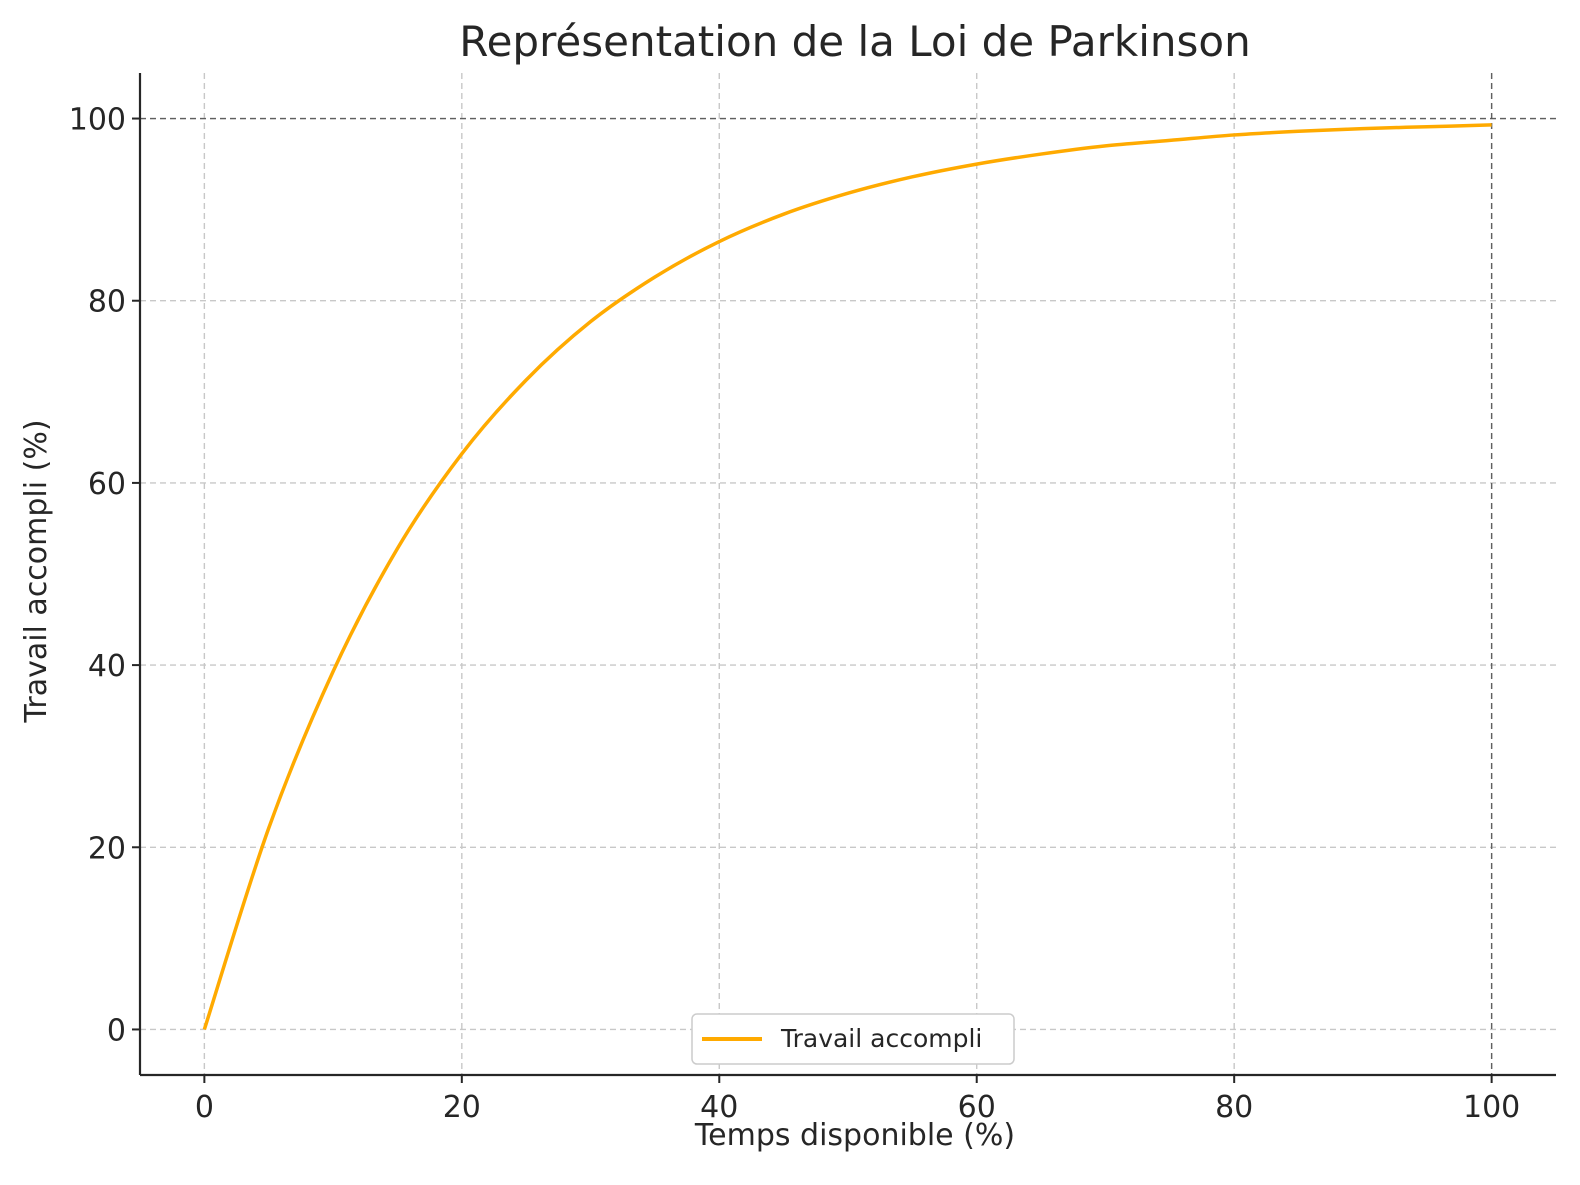 The image size is (1580, 1185). What do you see at coordinates (107, 302) in the screenshot?
I see `y-tick-label: 80` at bounding box center [107, 302].